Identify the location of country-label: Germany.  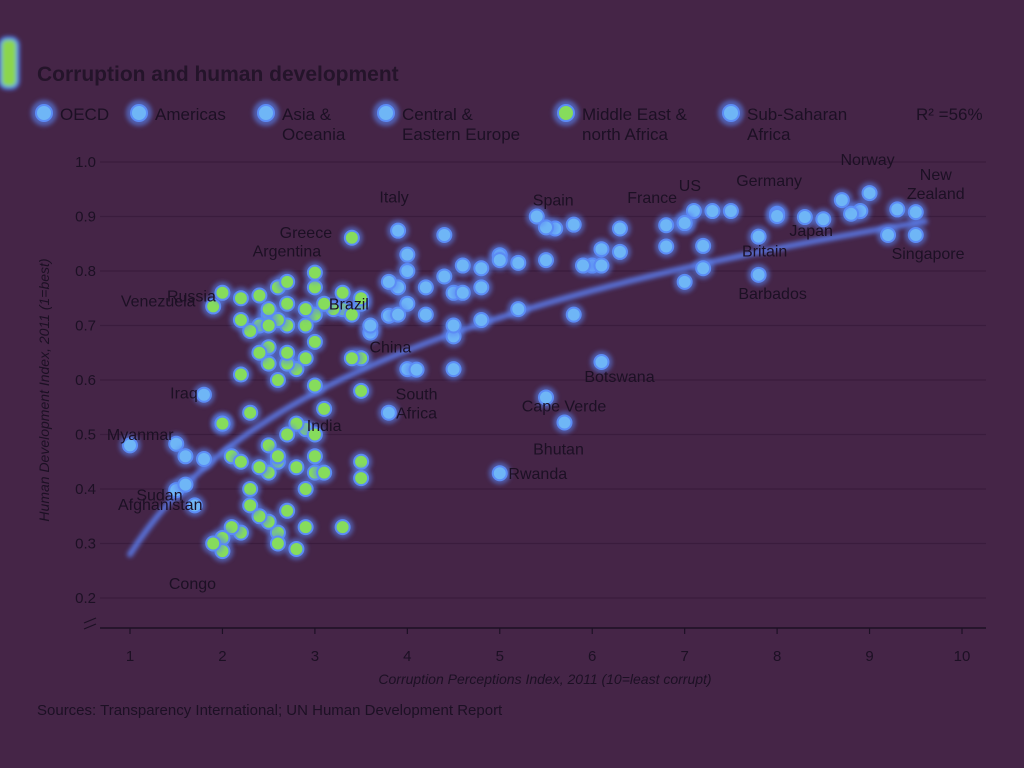
(769, 181).